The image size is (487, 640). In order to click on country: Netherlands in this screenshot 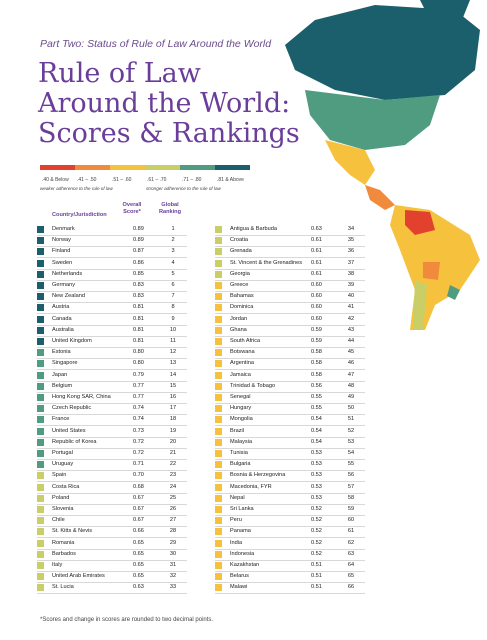, I will do `click(67, 273)`.